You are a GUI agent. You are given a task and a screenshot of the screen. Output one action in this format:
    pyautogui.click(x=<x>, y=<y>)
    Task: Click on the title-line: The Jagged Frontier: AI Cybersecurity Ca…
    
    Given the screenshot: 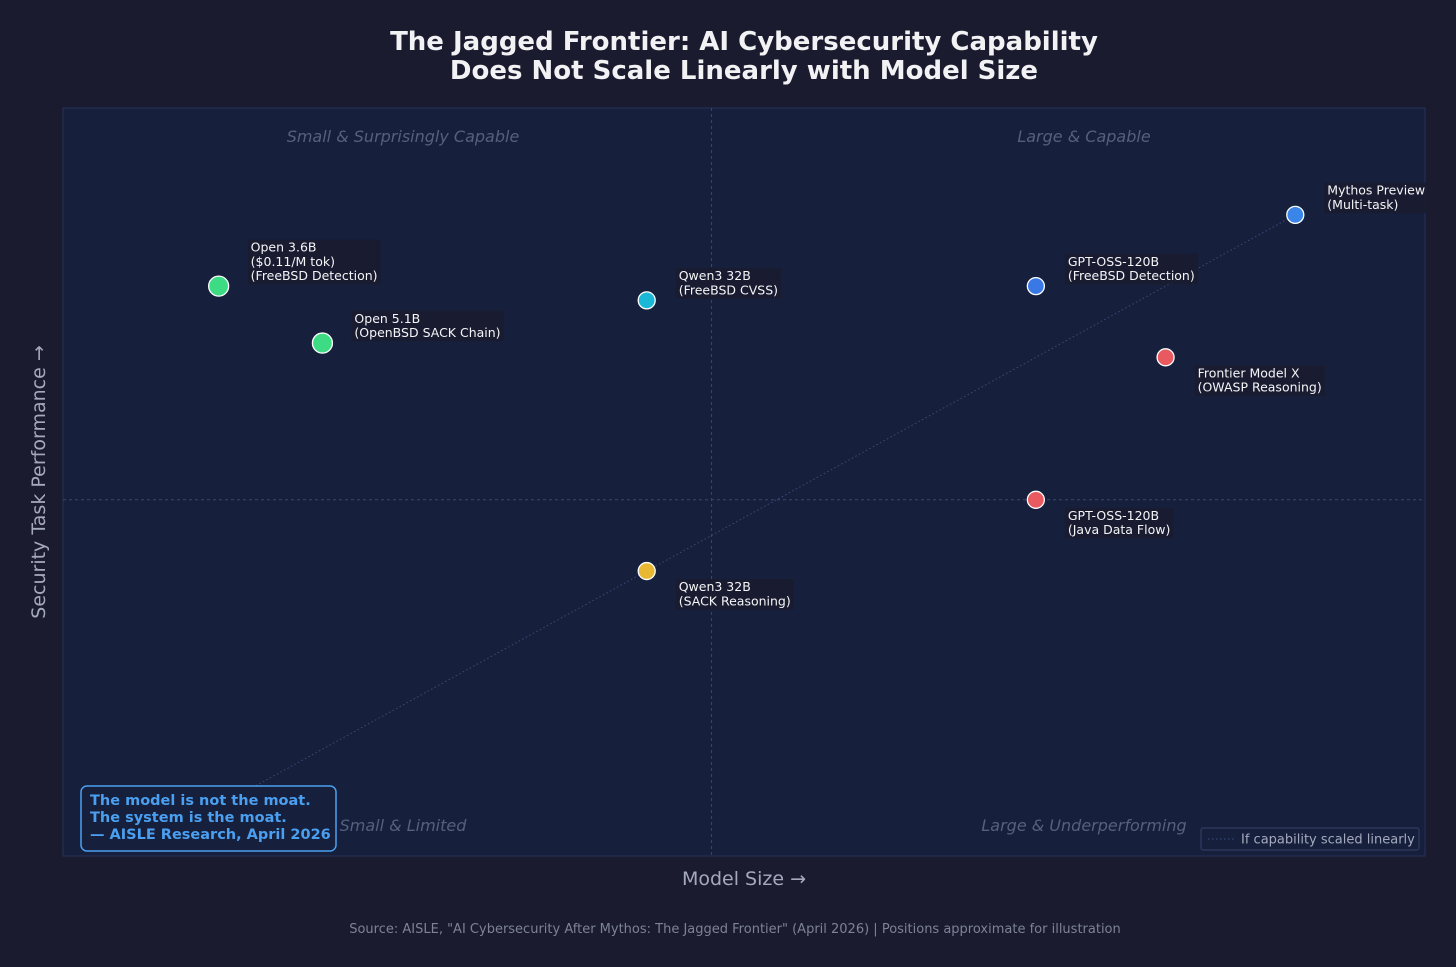 What is the action you would take?
    pyautogui.click(x=744, y=42)
    